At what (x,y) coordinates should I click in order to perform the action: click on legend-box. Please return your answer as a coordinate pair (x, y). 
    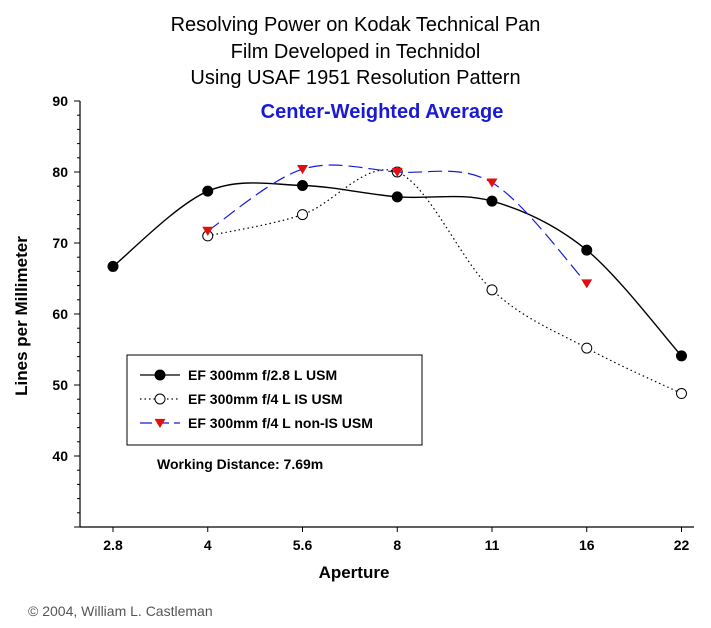
    Looking at the image, I should click on (274, 400).